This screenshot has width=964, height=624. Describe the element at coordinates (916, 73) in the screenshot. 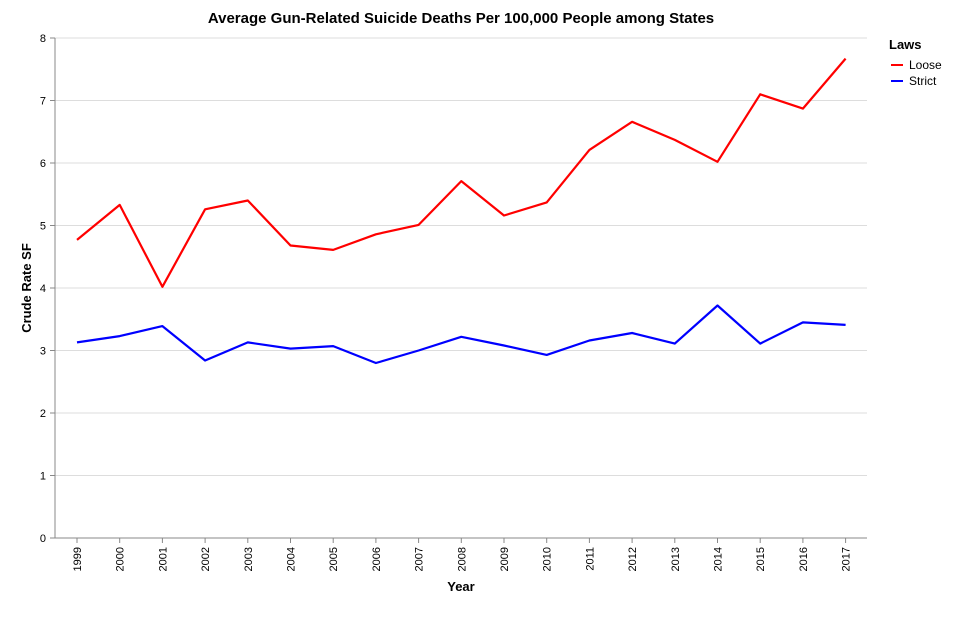

I see `legend-items: Loose Strict` at that location.